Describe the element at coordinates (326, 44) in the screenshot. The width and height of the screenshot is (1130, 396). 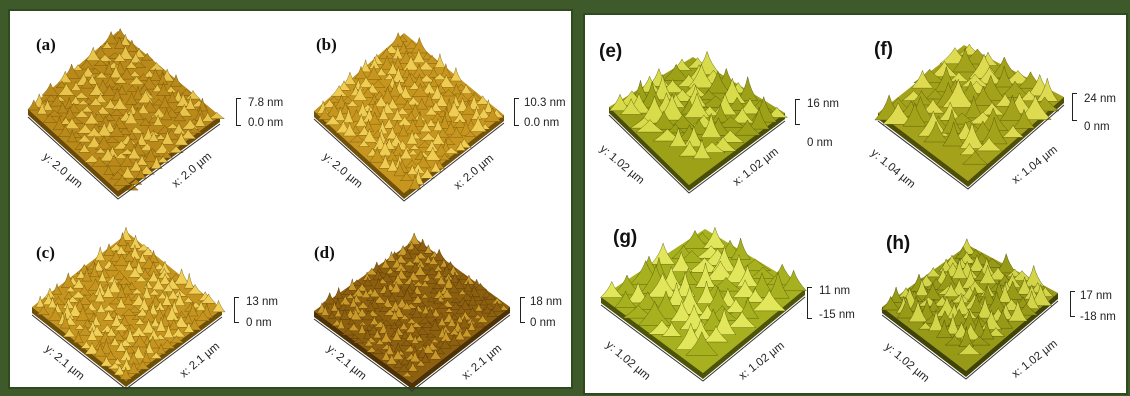
I see `panel-label: (b)` at that location.